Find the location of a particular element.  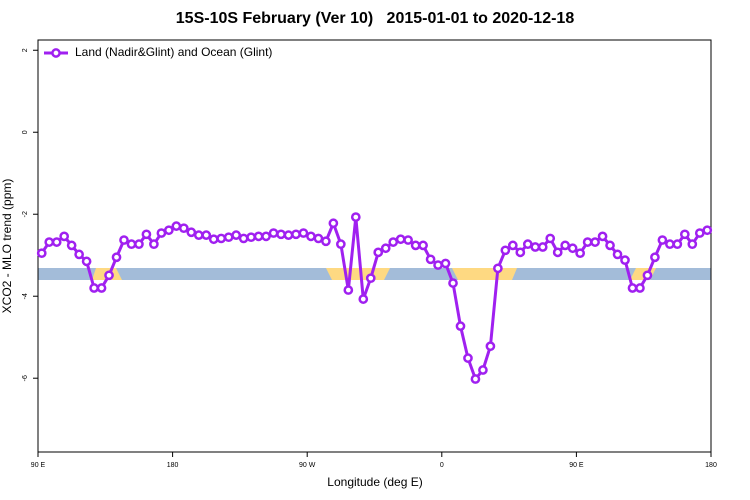

y-tick-label: -2 is located at coordinates (25, 214).